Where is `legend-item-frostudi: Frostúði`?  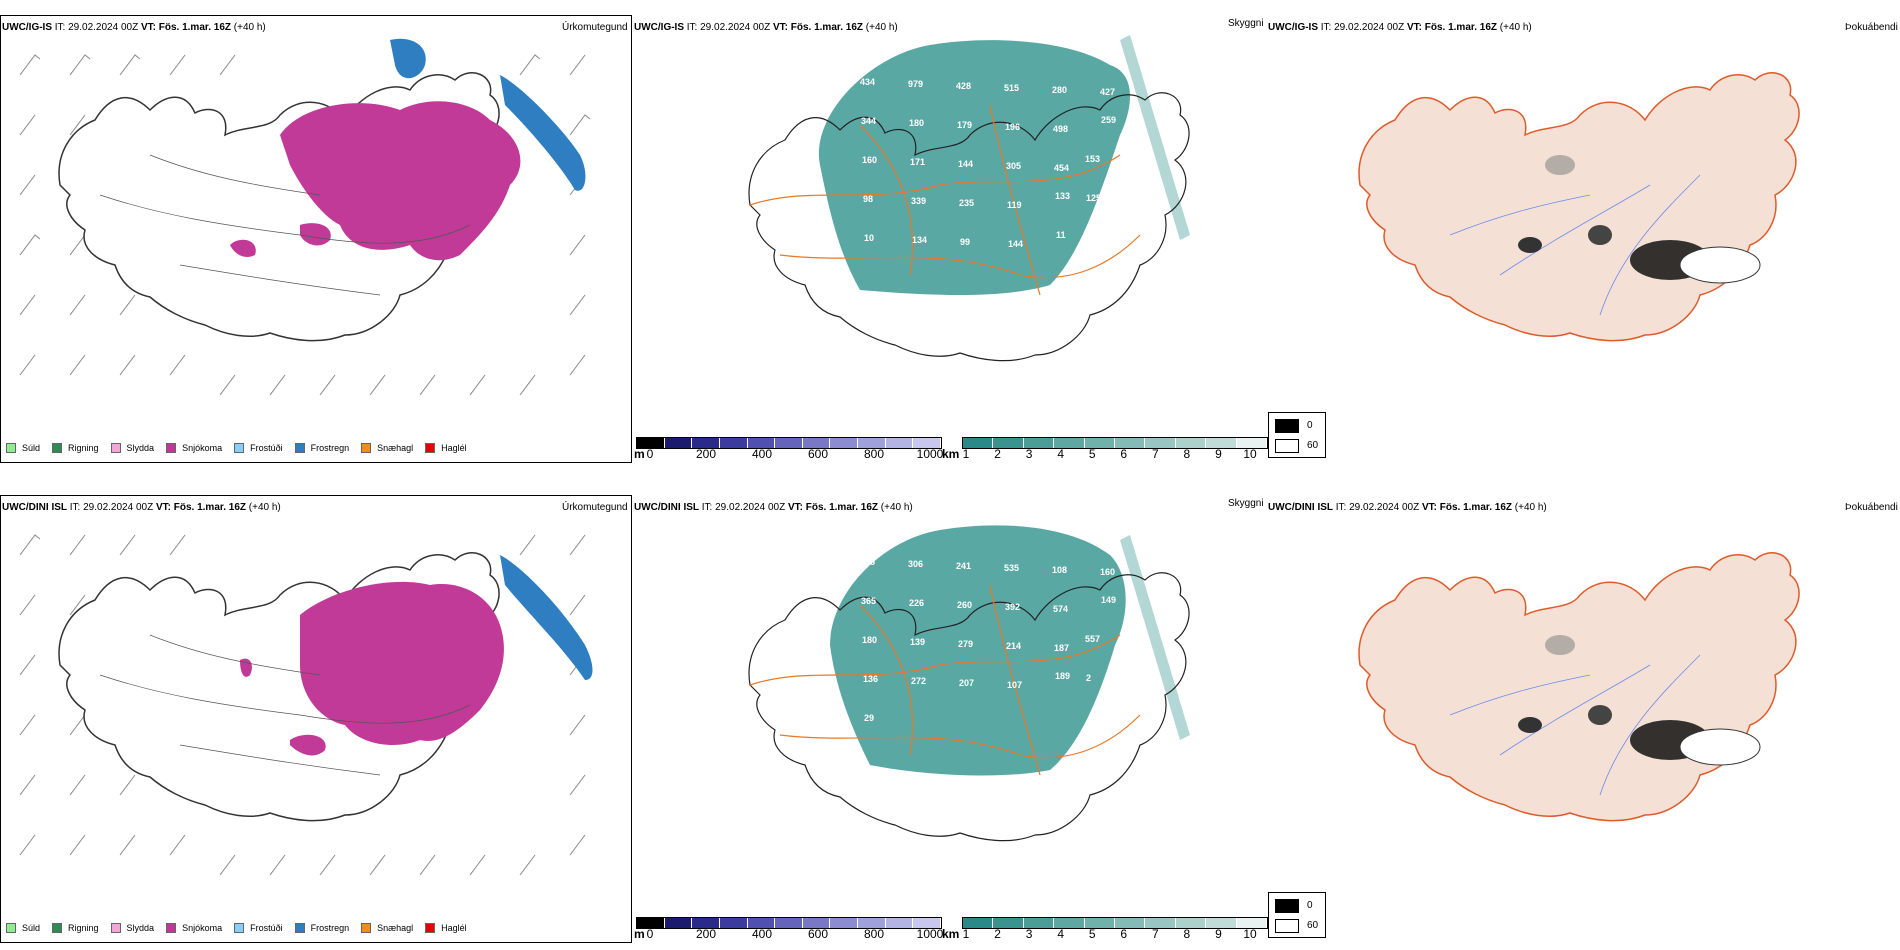 legend-item-frostudi: Frostúði is located at coordinates (258, 448).